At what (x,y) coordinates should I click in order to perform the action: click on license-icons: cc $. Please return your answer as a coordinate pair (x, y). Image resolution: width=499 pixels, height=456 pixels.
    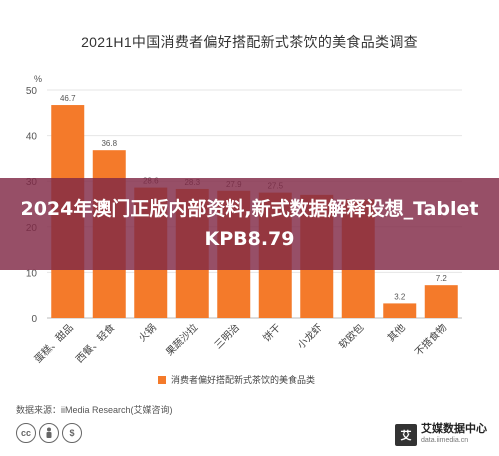
    Looking at the image, I should click on (49, 433).